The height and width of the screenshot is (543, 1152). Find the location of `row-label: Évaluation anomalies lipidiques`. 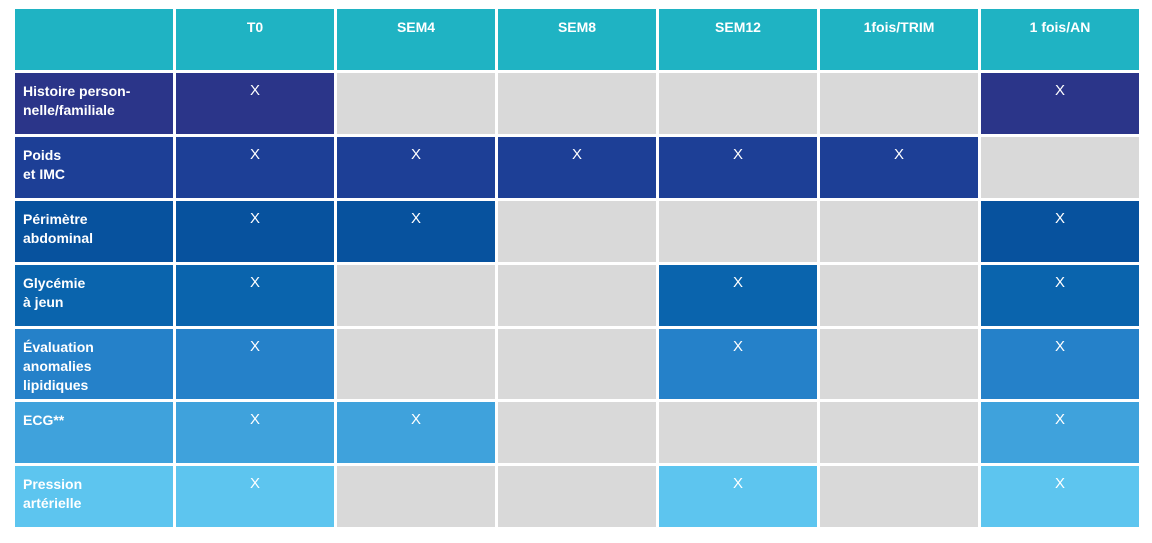

row-label: Évaluation anomalies lipidiques is located at coordinates (94, 364).